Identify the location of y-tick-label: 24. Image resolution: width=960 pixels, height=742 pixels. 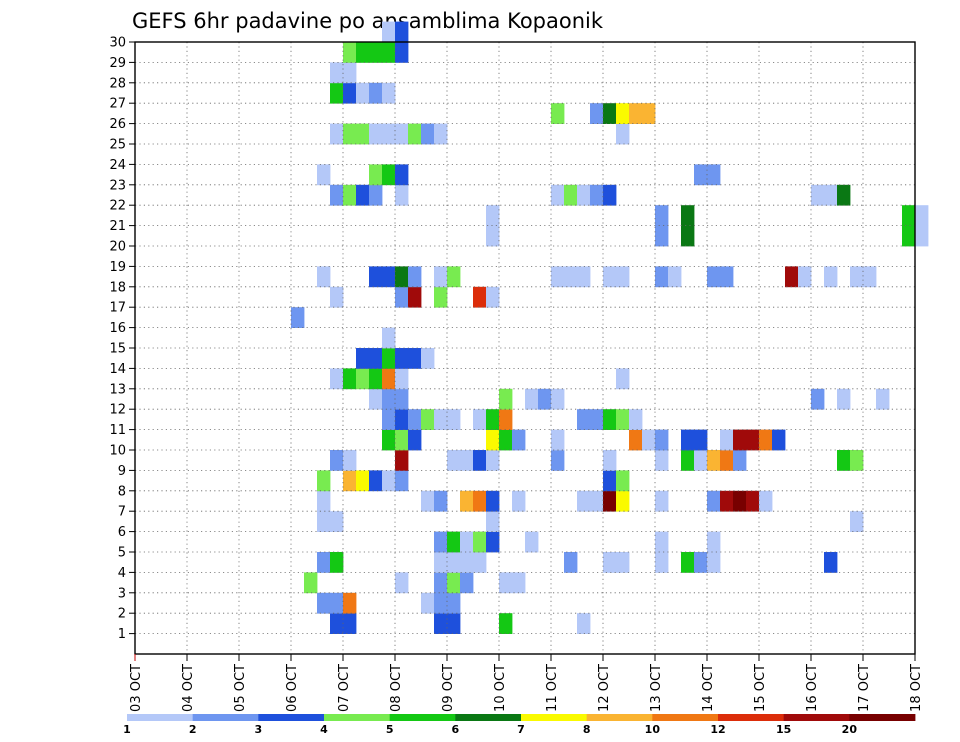
(117, 165).